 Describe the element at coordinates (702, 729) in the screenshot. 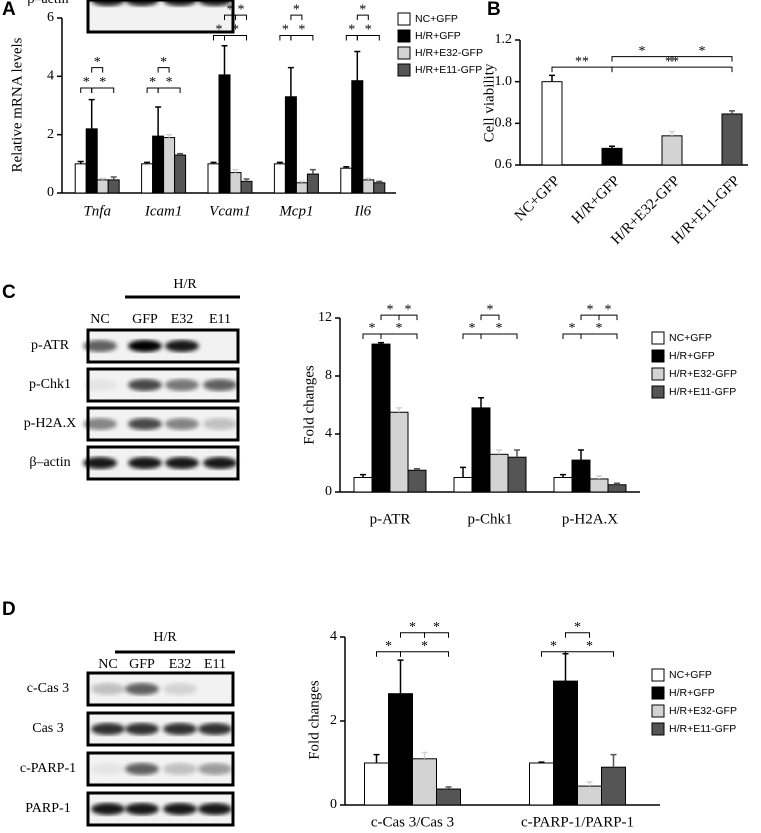

I see `legend-label: H/R+E11-GFP` at that location.